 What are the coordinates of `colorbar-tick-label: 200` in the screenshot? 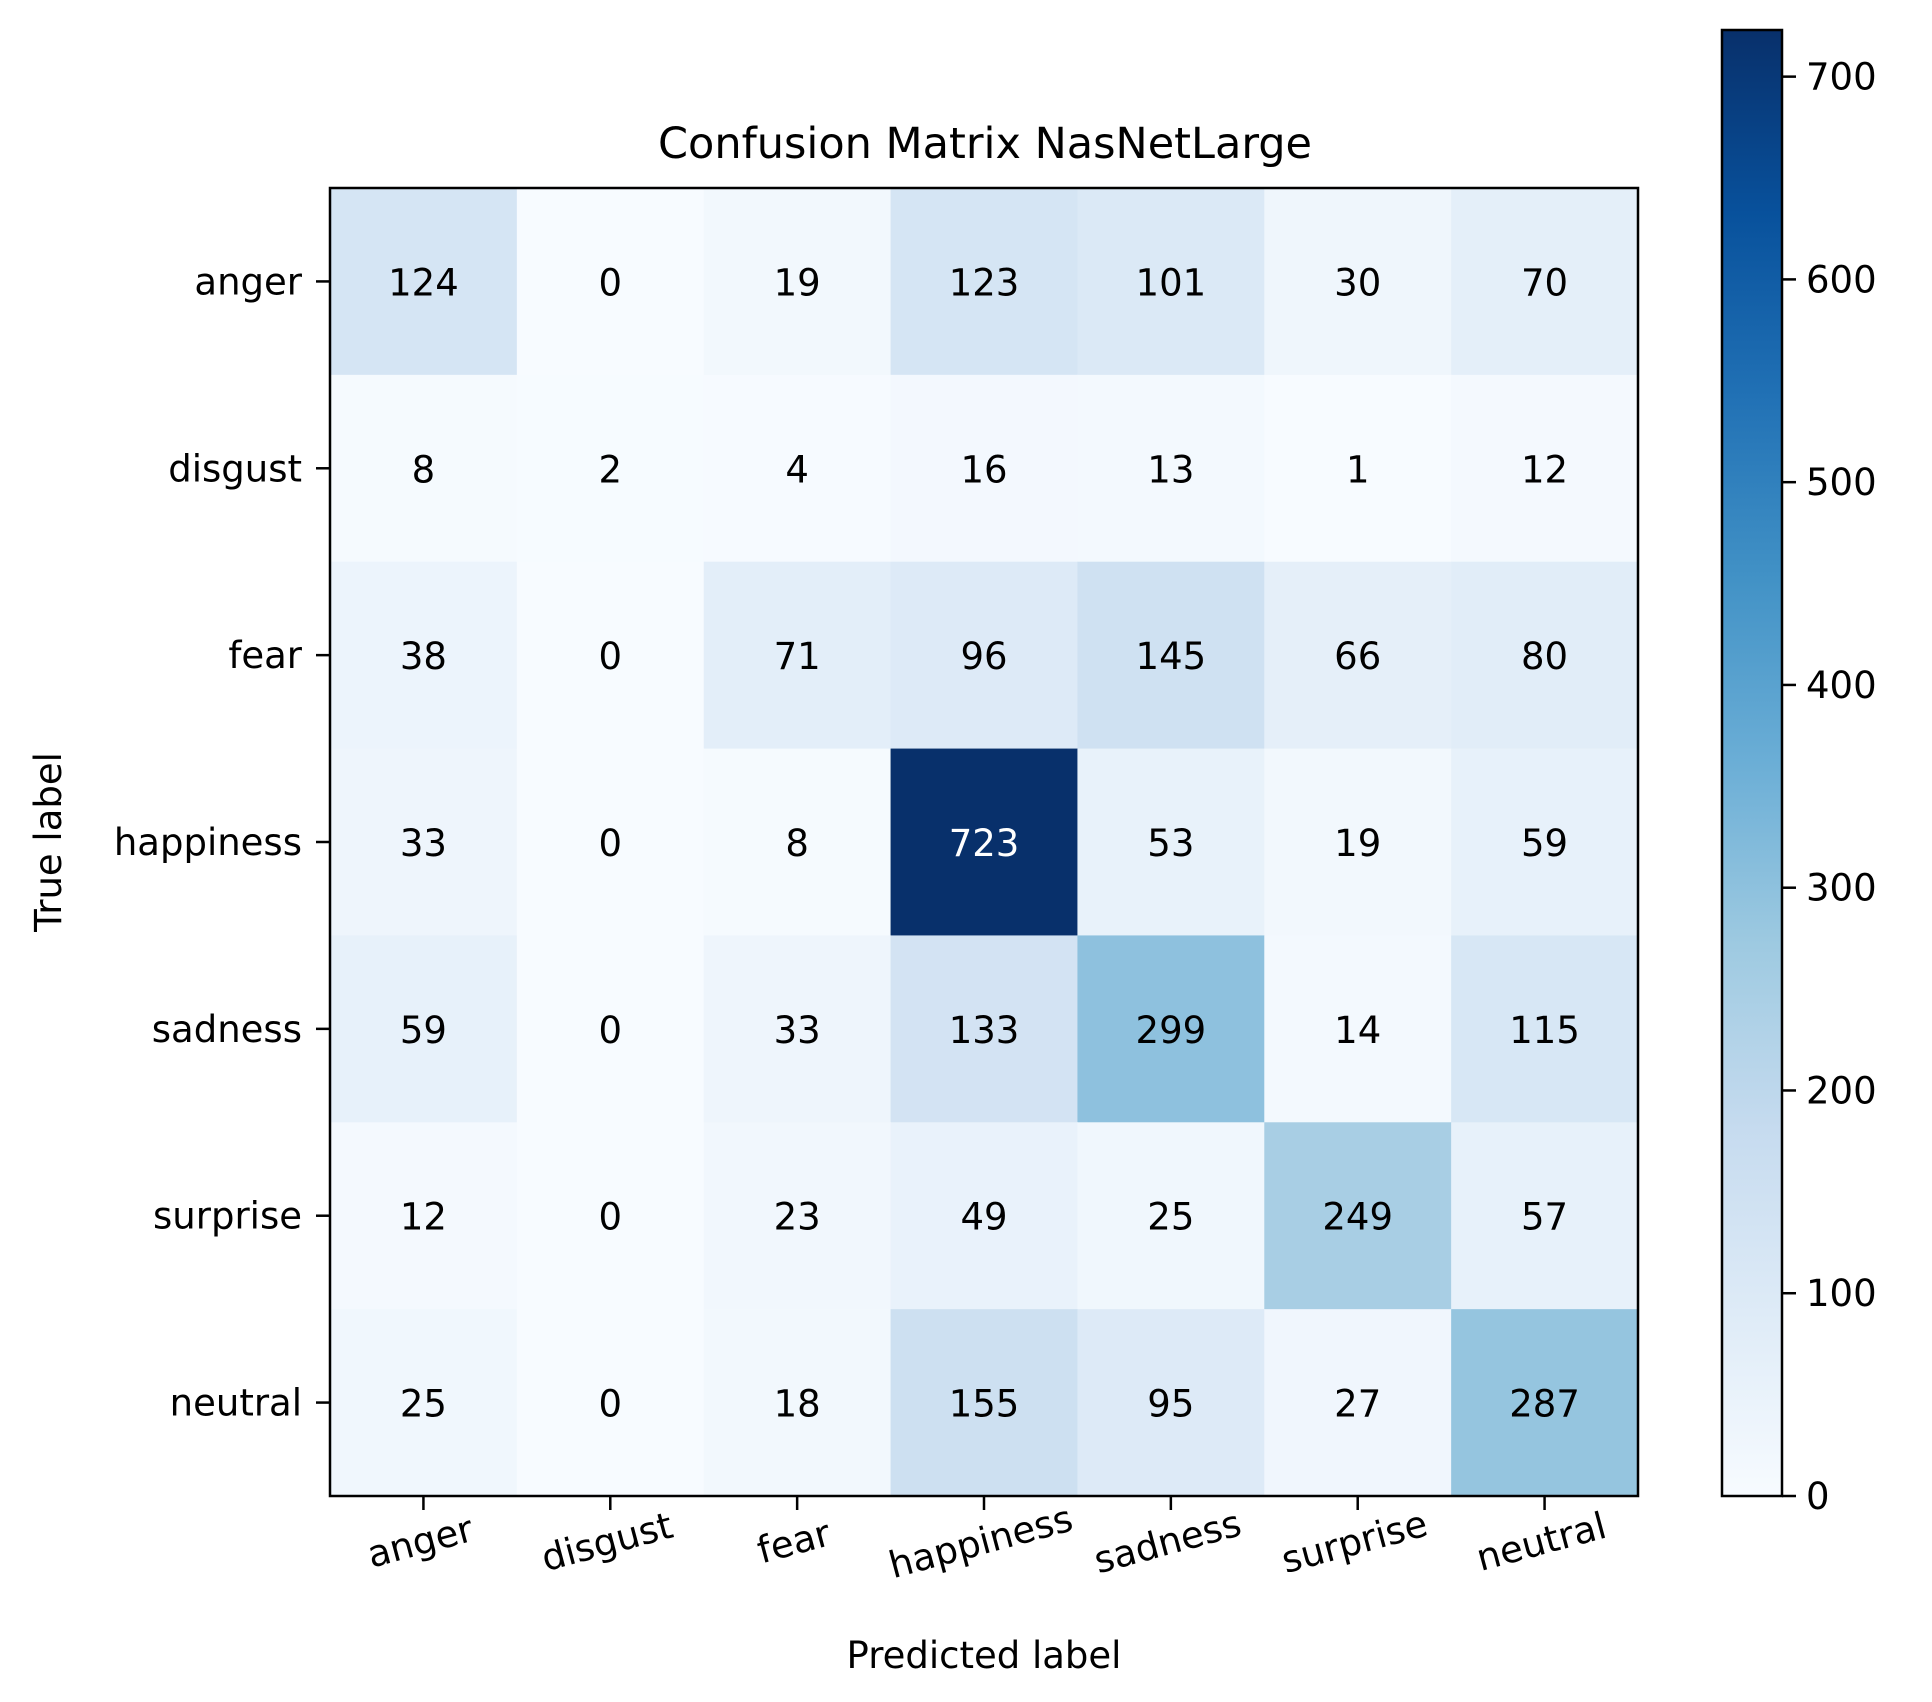 It's located at (1841, 1090).